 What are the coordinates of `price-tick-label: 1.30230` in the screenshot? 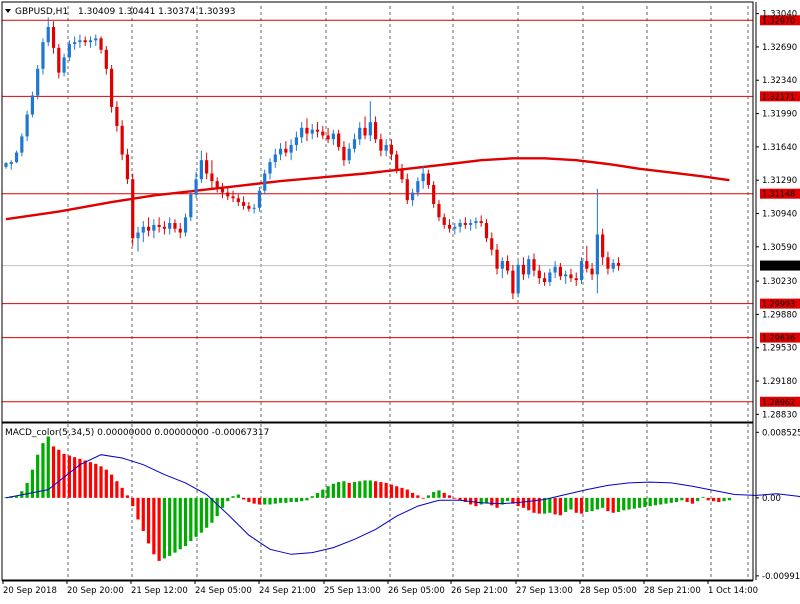 It's located at (779, 282).